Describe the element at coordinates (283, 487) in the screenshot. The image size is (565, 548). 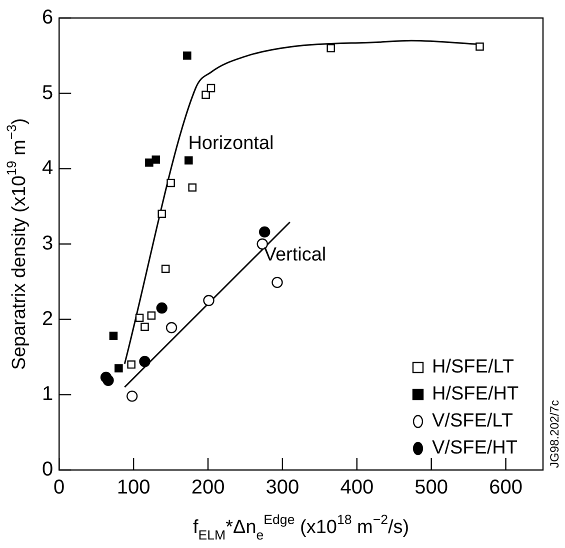
I see `x-tick-label: 300` at that location.